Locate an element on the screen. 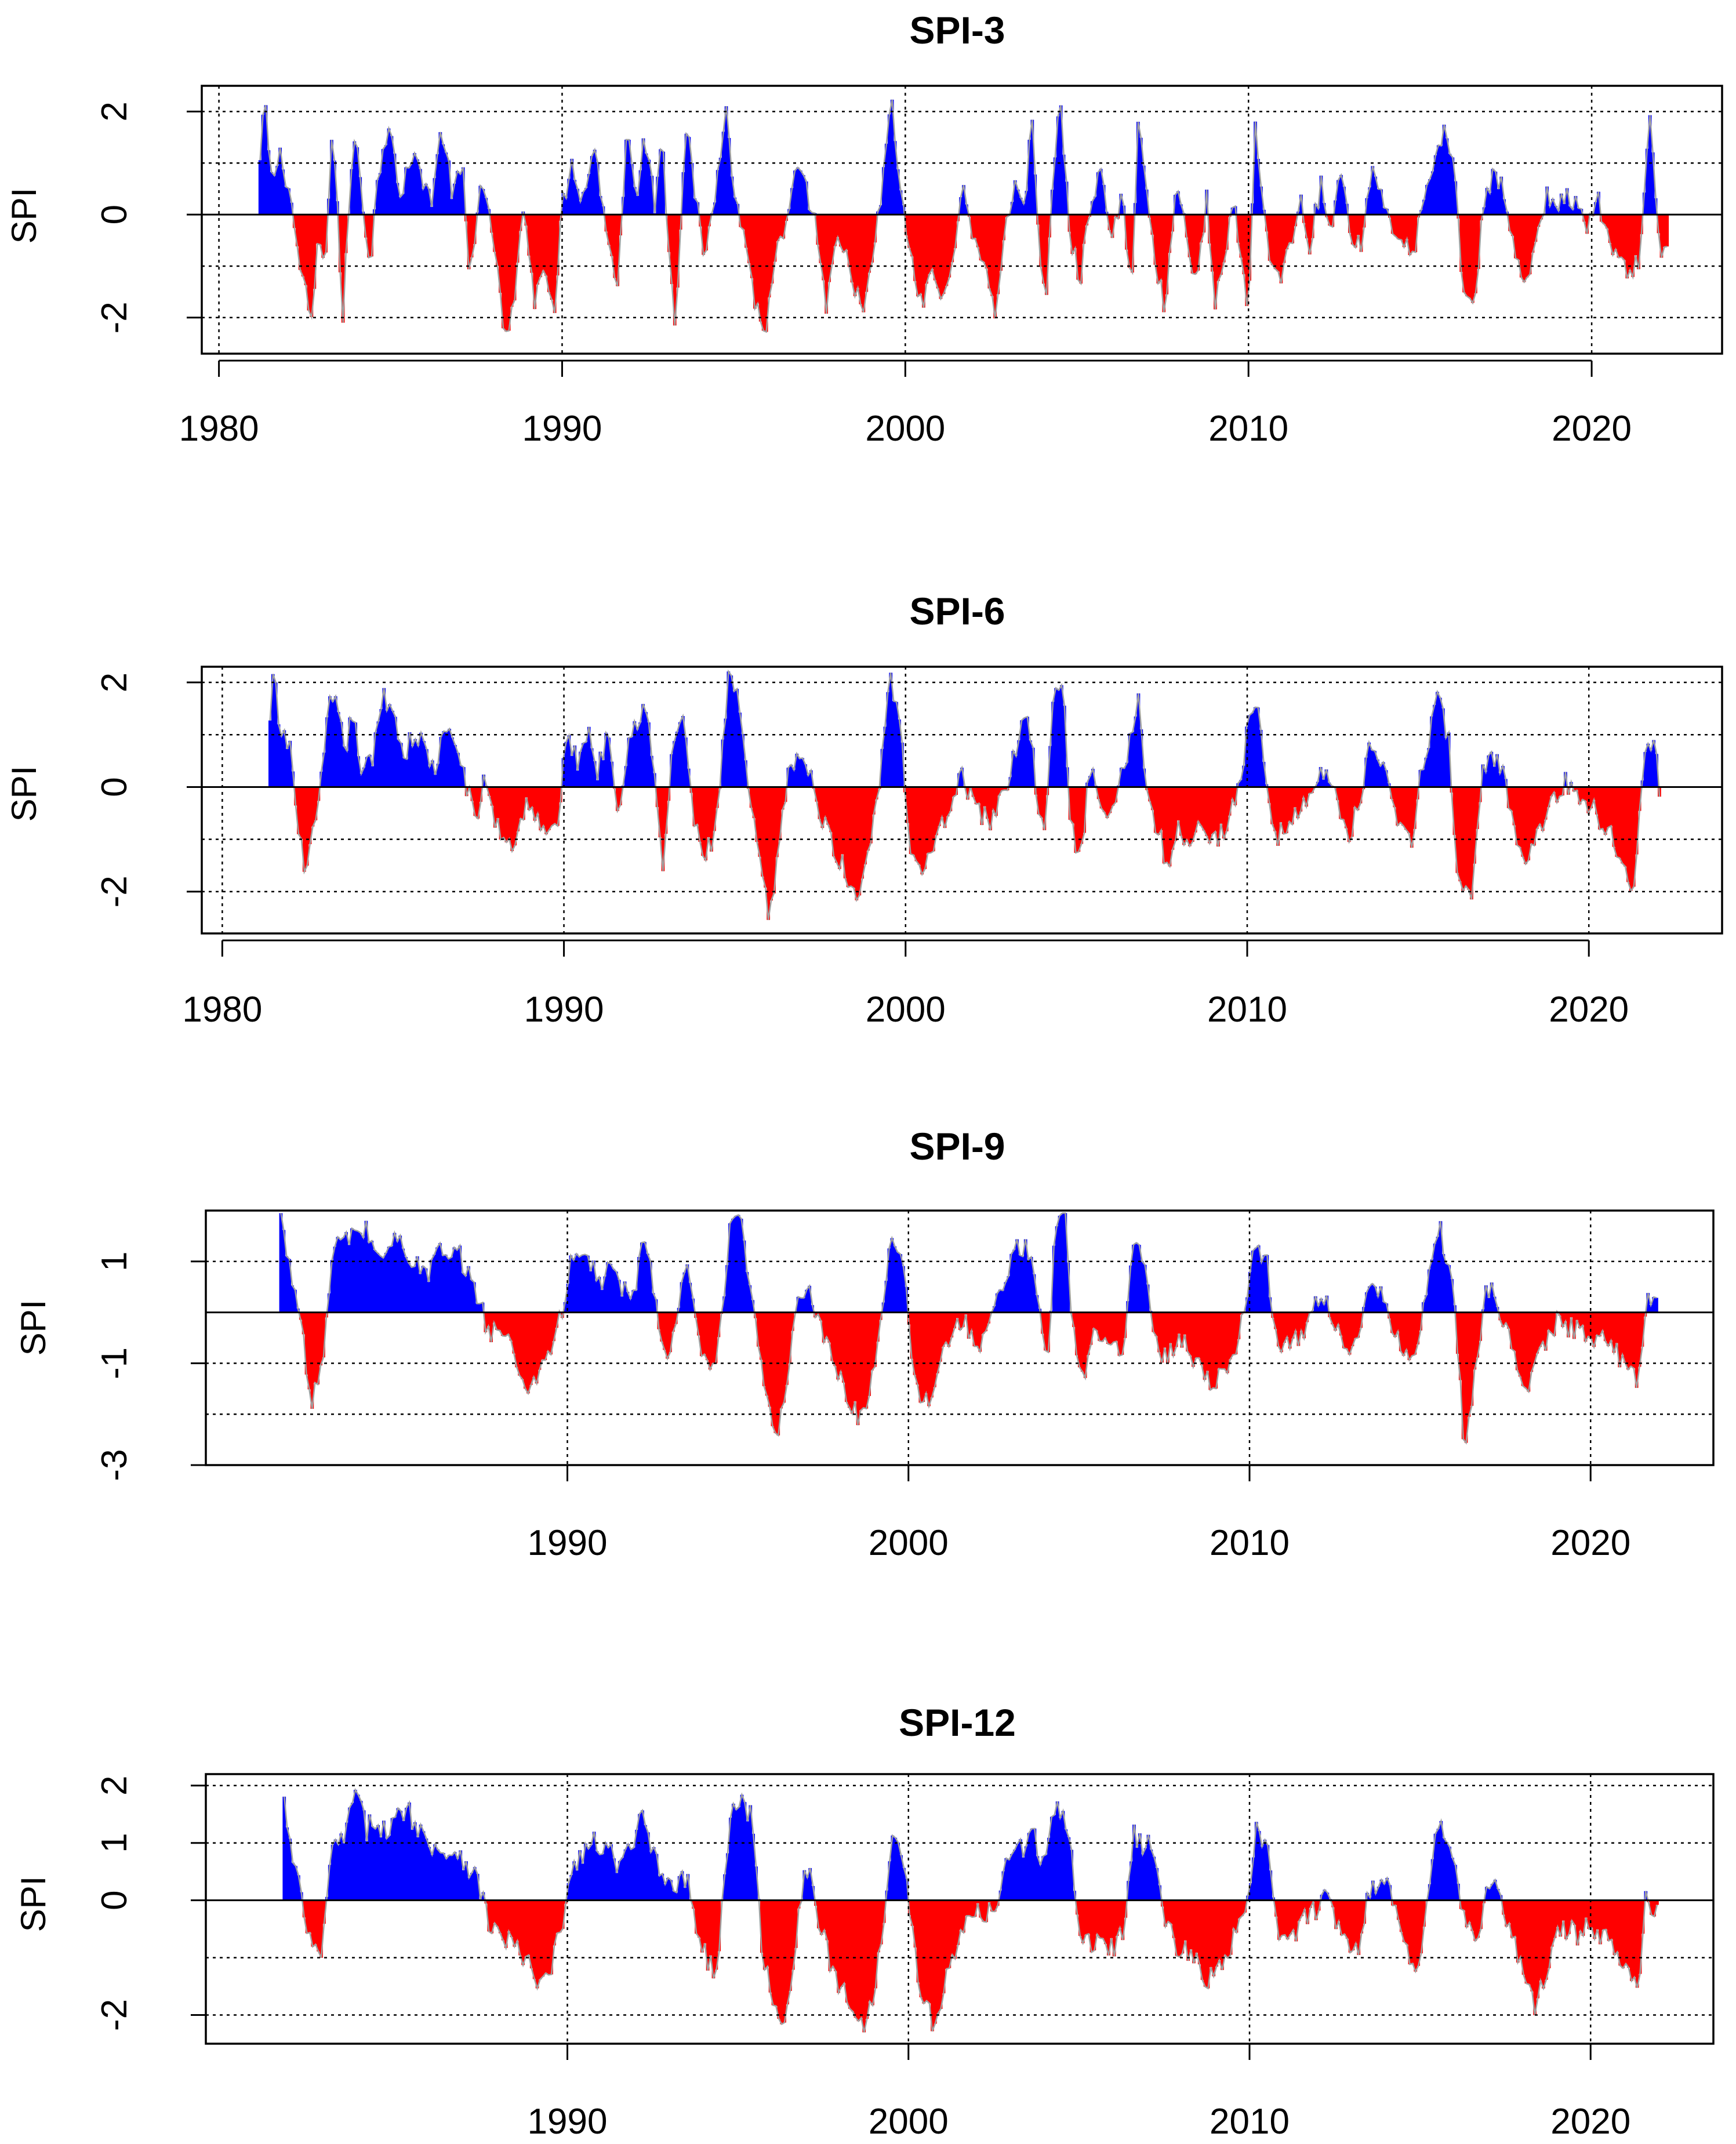 The width and height of the screenshot is (1736, 2144). y-tick-label: -2 is located at coordinates (115, 317).